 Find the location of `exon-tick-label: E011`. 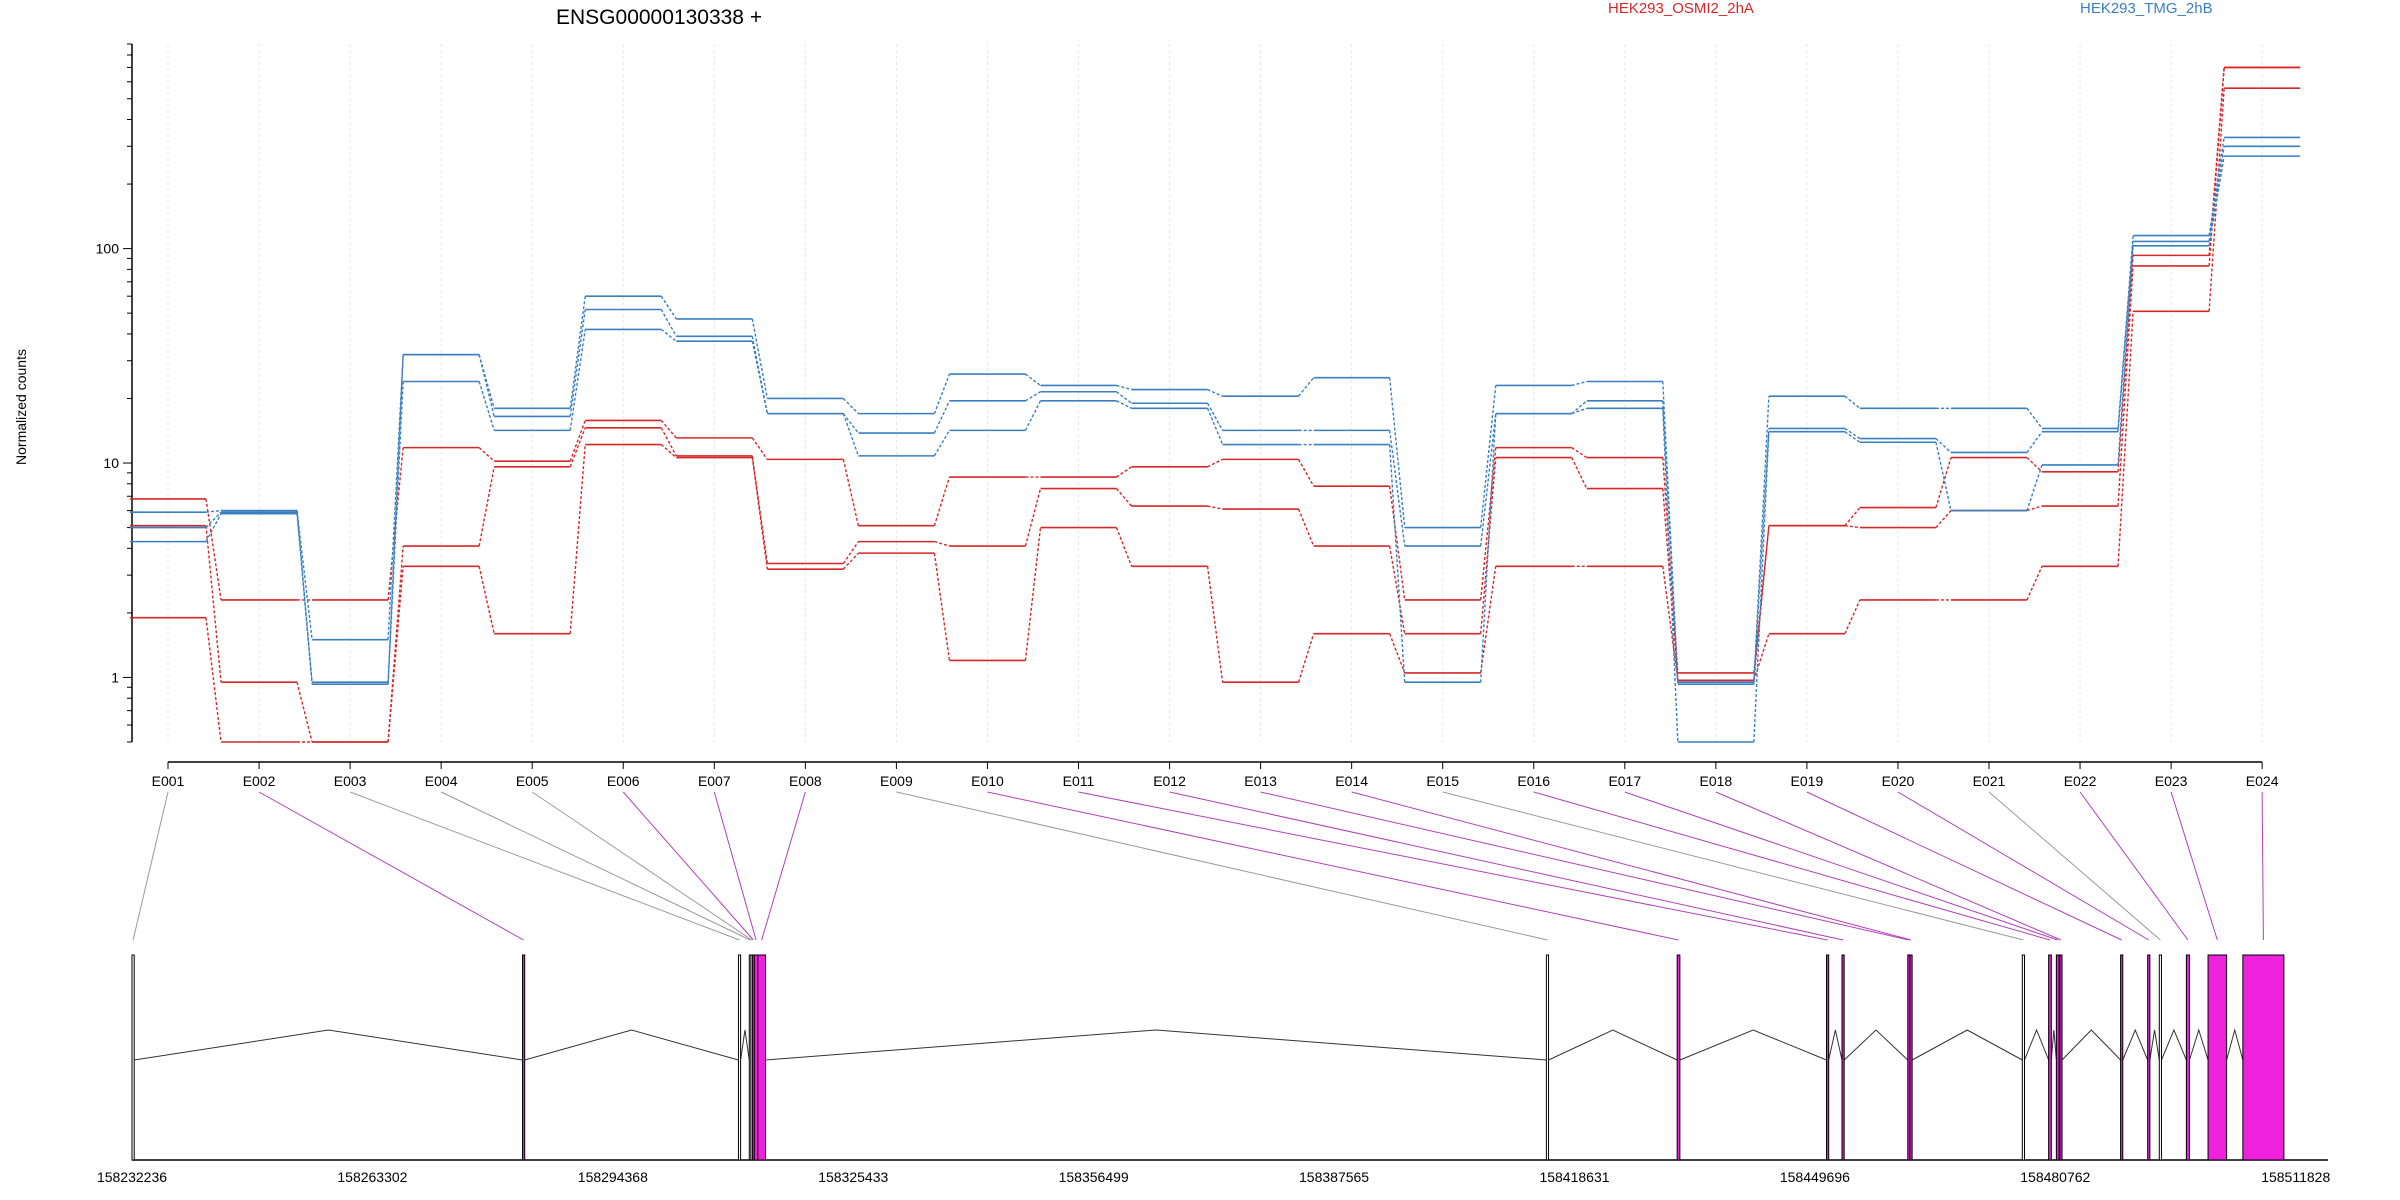

exon-tick-label: E011 is located at coordinates (1079, 781).